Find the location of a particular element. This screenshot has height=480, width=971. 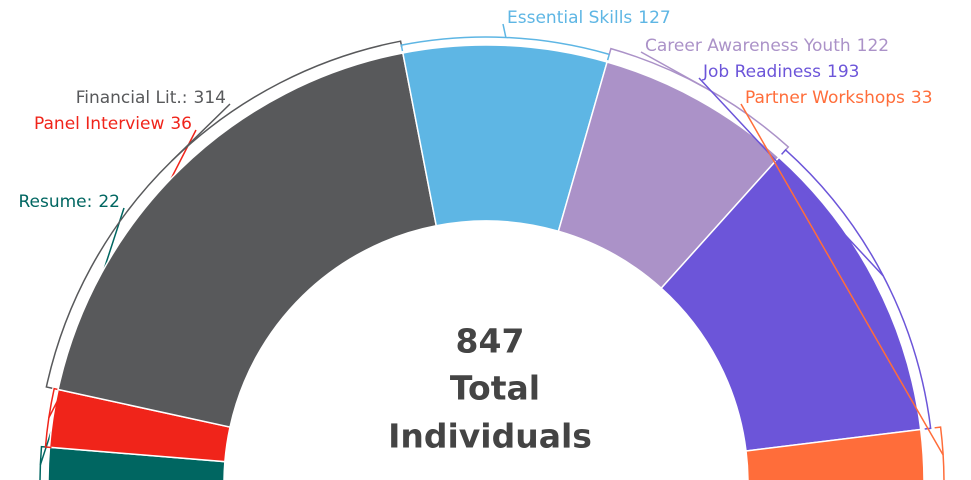

donut-slice is located at coordinates (835, 454).